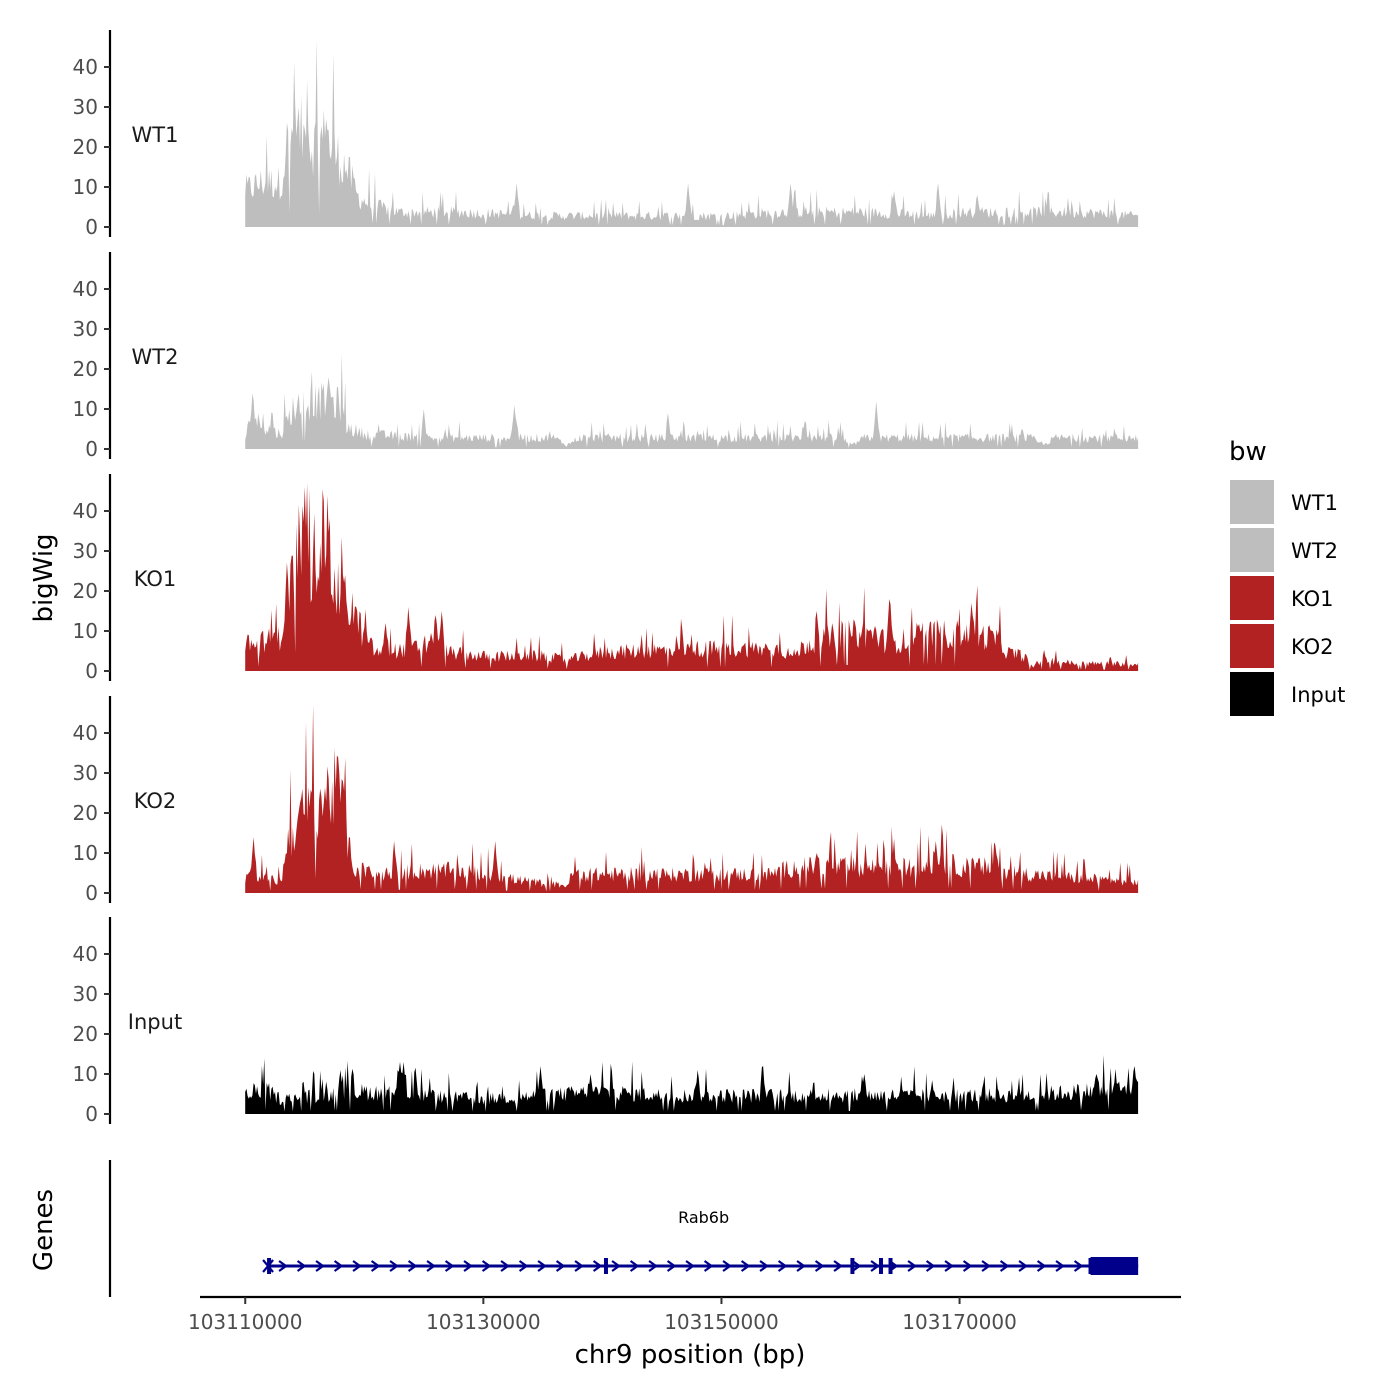  I want to click on track-label-wt2: WT2, so click(155, 357).